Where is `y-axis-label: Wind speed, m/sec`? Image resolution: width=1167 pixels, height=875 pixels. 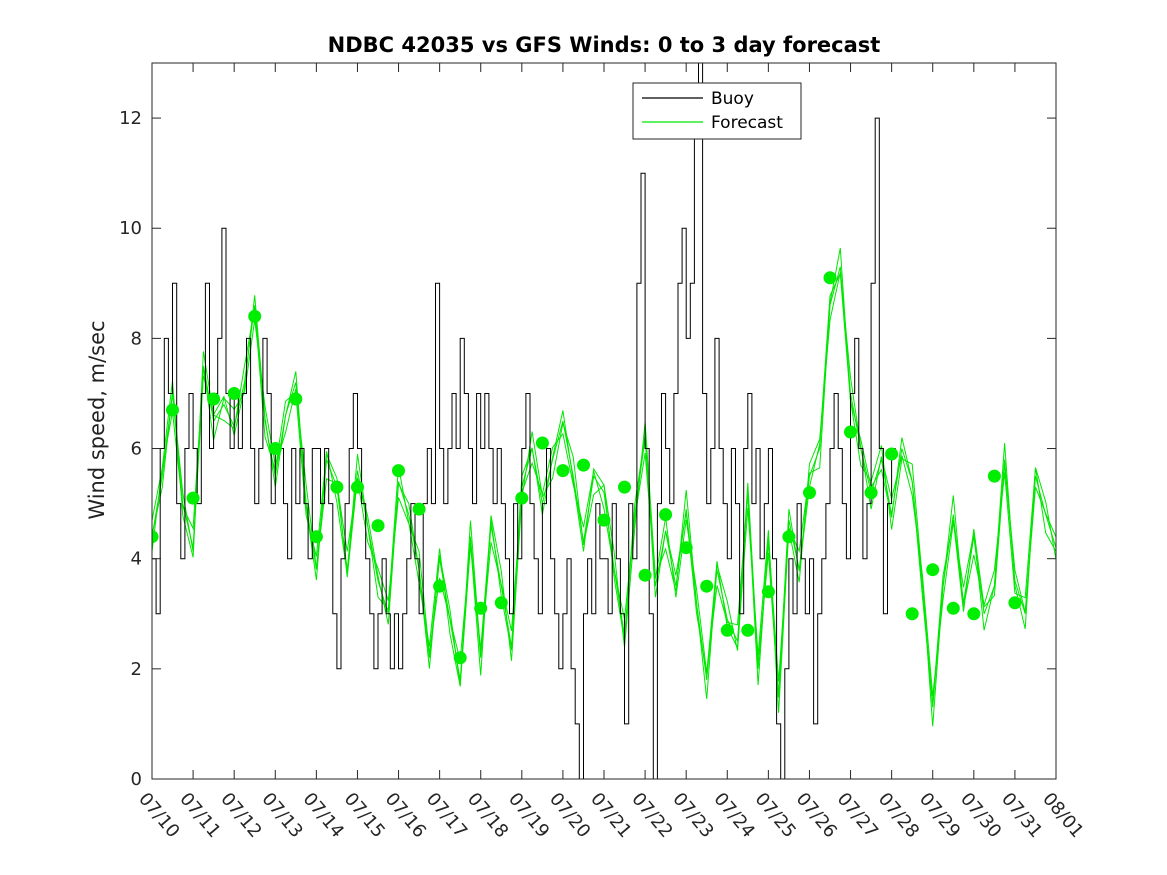 y-axis-label: Wind speed, m/sec is located at coordinates (97, 419).